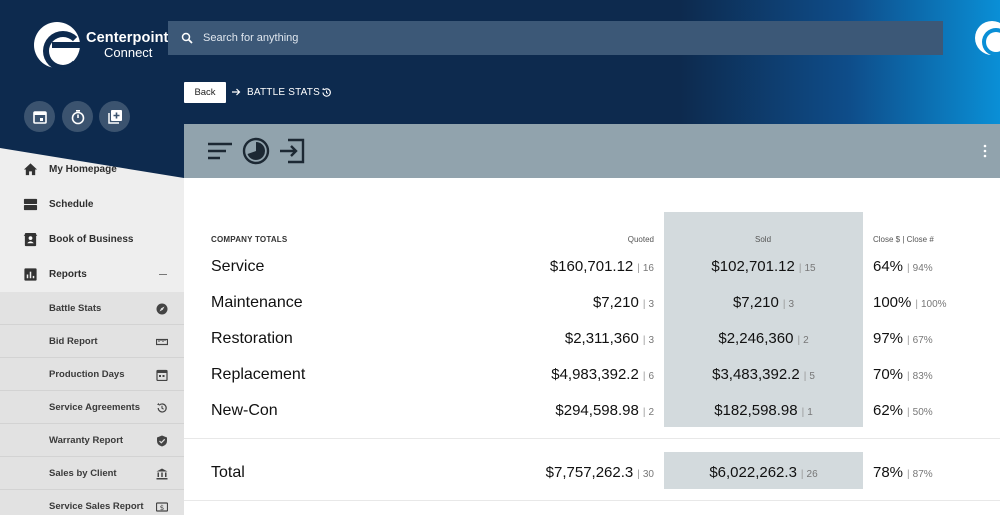 The height and width of the screenshot is (515, 1000). What do you see at coordinates (753, 472) in the screenshot?
I see `sold-amount: $6,022,262.3` at bounding box center [753, 472].